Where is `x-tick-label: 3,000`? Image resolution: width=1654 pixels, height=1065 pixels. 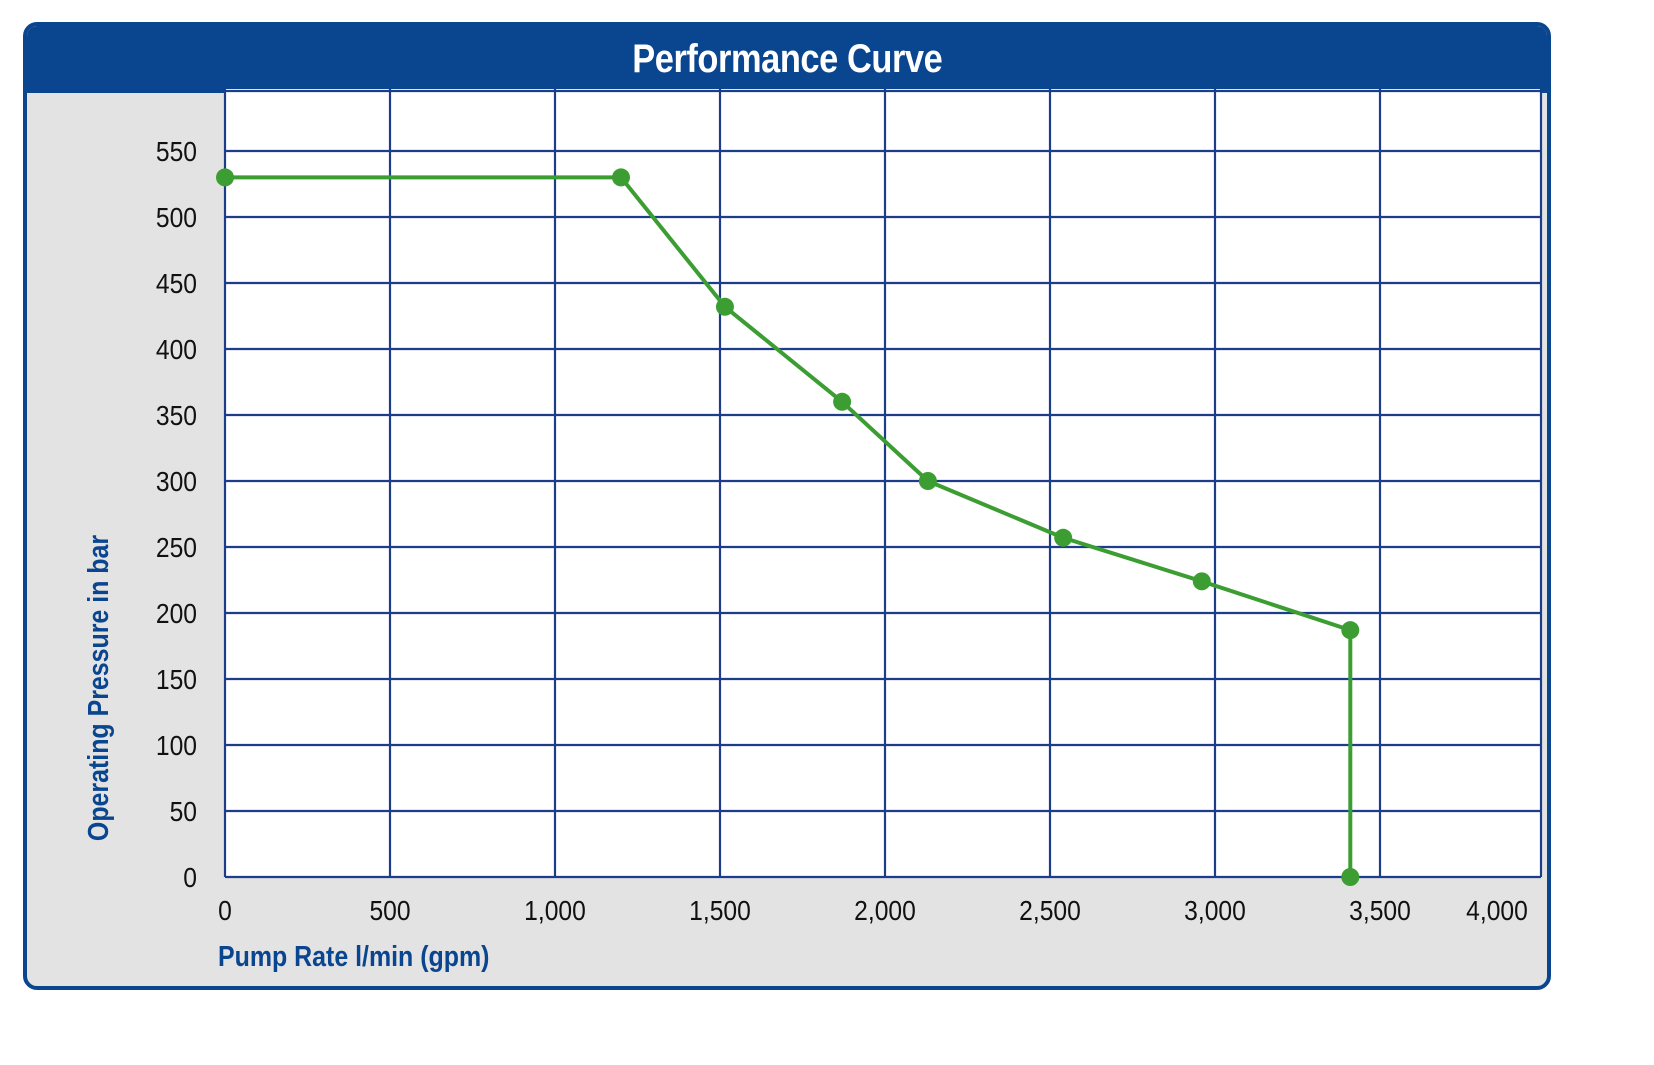 x-tick-label: 3,000 is located at coordinates (1215, 911).